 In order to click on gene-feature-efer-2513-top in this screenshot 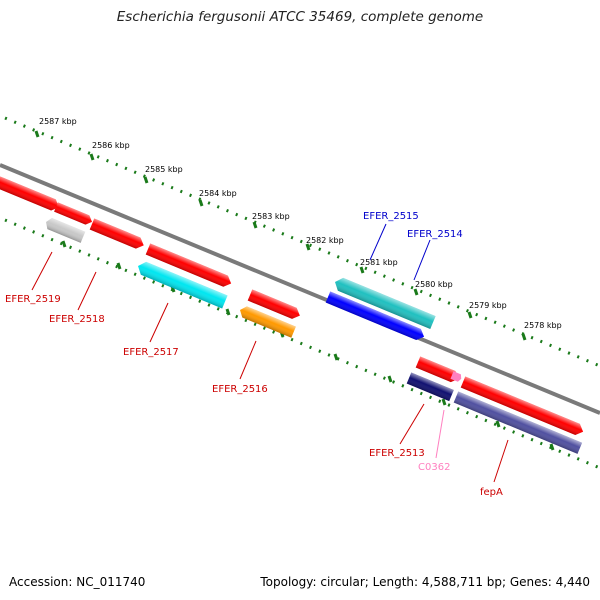, I will do `click(438, 370)`.